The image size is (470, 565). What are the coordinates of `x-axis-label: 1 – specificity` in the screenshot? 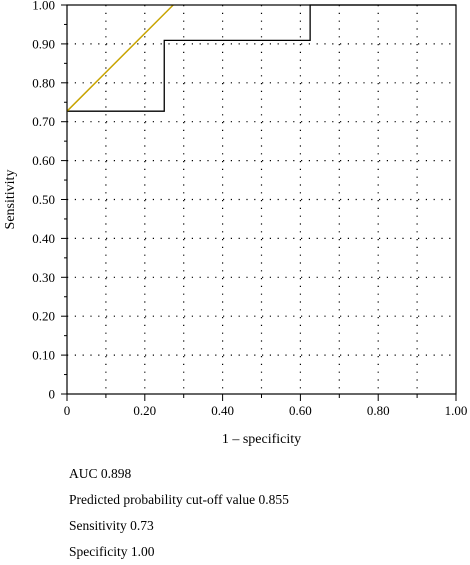 It's located at (261, 439).